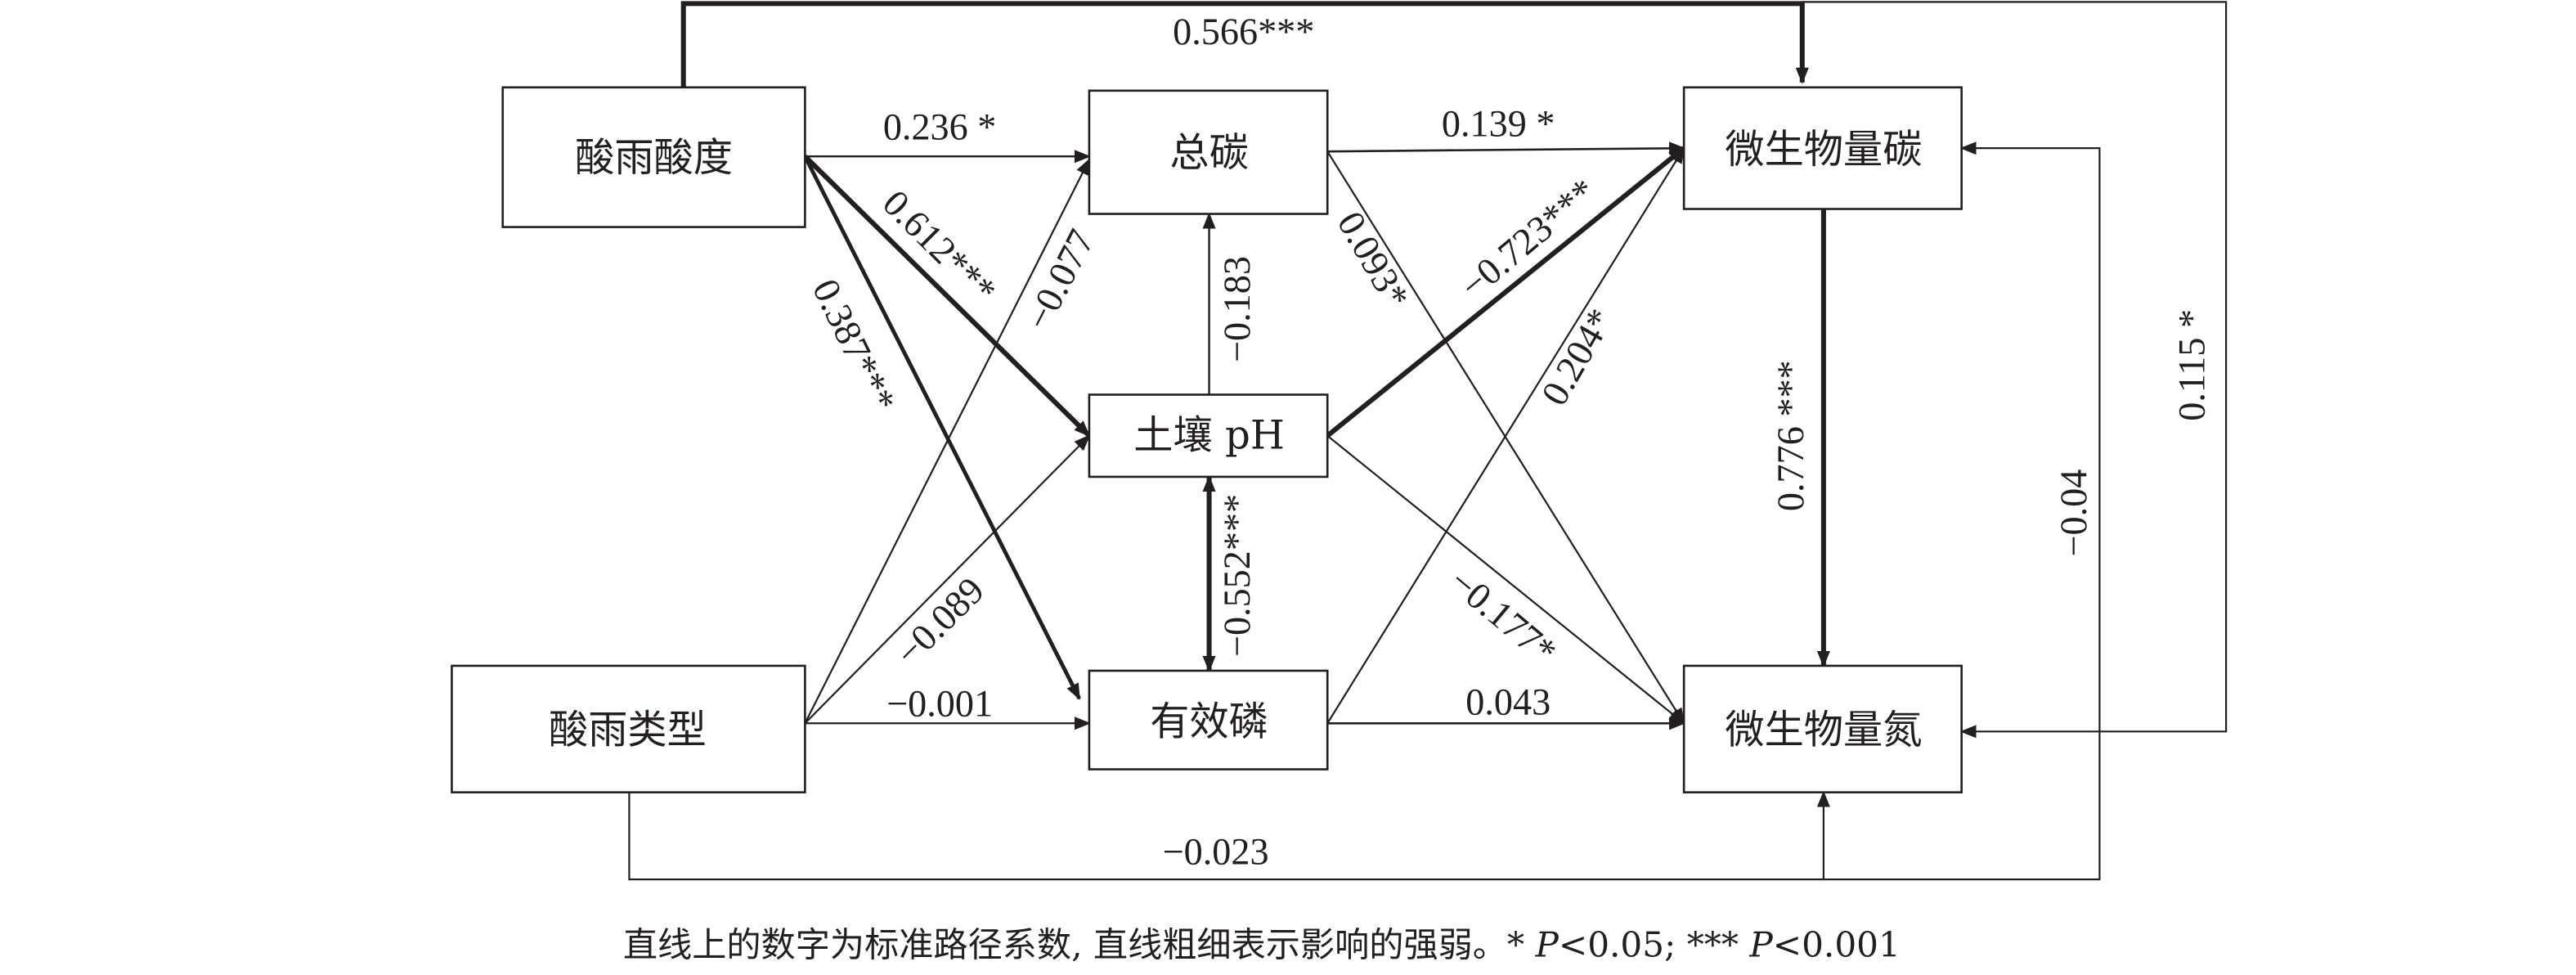 This screenshot has height=975, width=2576. I want to click on node-acid-rain-type: 酸雨类型, so click(628, 728).